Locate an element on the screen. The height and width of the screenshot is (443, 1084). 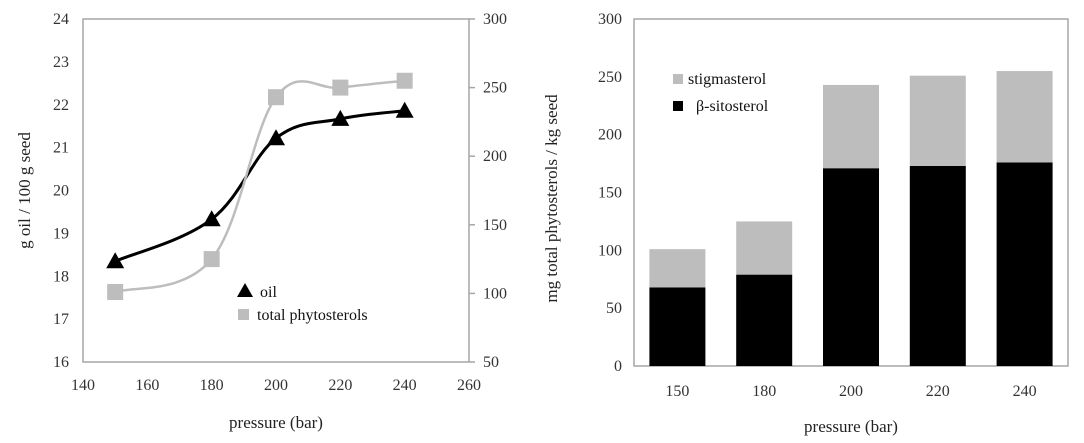
legend: stigmasterol β-sitosterol is located at coordinates (721, 93).